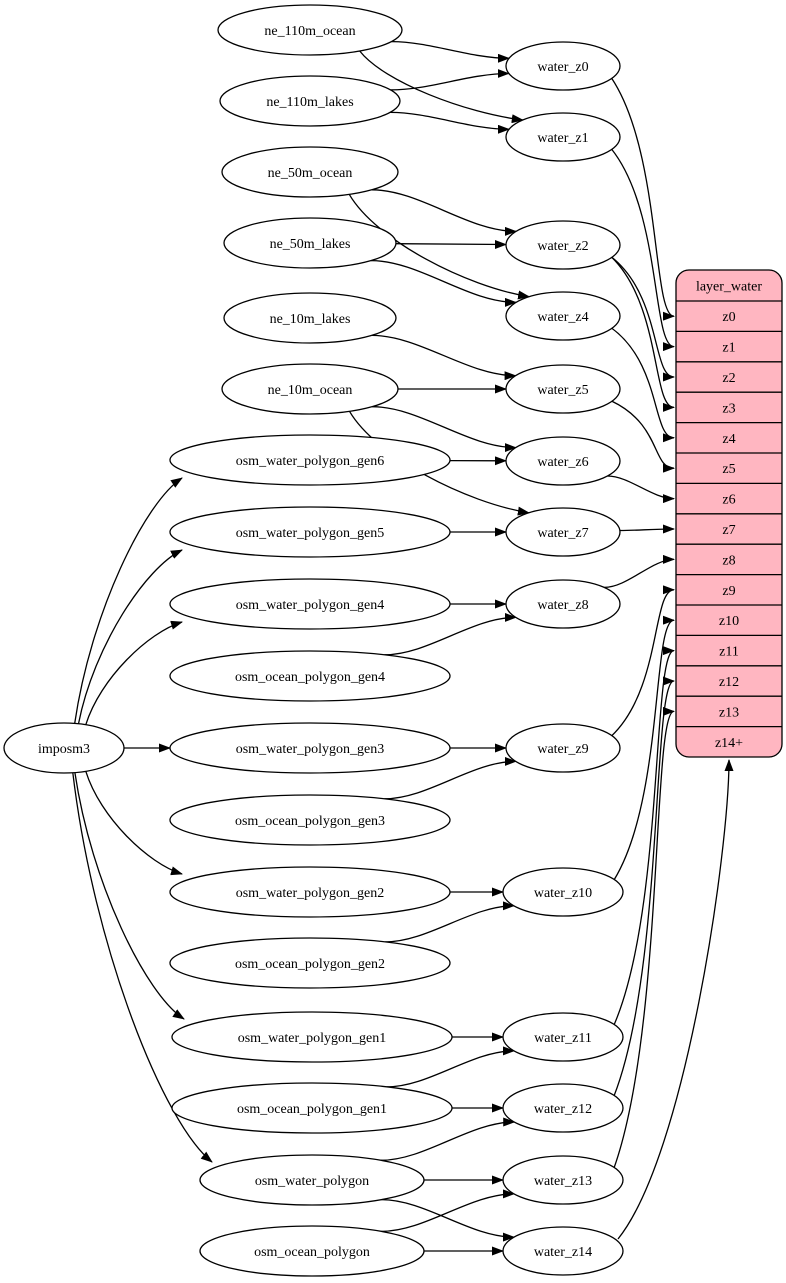  Describe the element at coordinates (310, 319) in the screenshot. I see `node-label: ne_10m_lakes` at that location.